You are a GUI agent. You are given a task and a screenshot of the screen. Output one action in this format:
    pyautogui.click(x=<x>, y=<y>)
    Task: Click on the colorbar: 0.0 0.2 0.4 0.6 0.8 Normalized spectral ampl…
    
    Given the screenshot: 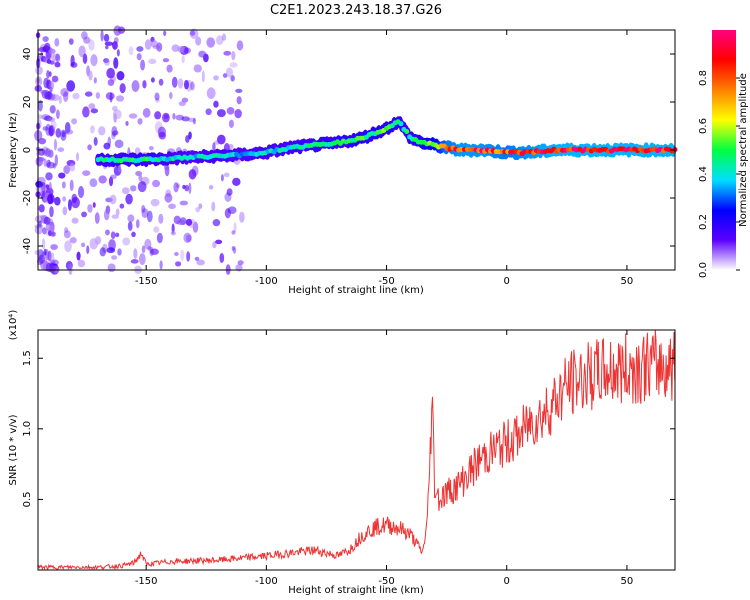 What is the action you would take?
    pyautogui.click(x=723, y=154)
    